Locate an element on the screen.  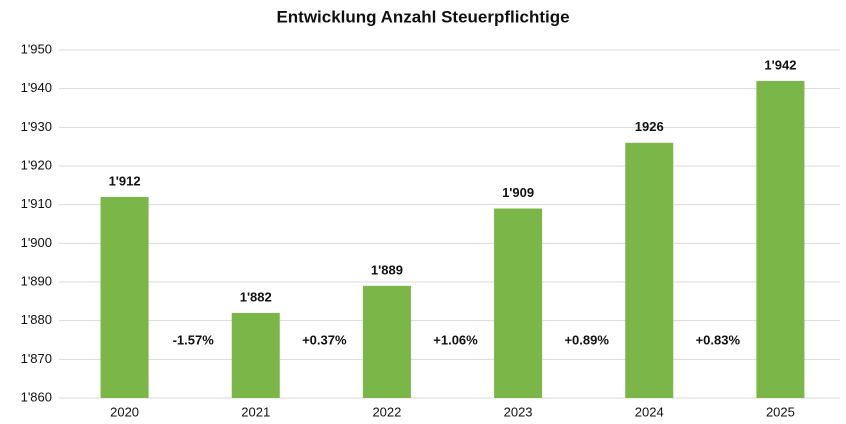
x-tick-label: 2022 is located at coordinates (386, 411).